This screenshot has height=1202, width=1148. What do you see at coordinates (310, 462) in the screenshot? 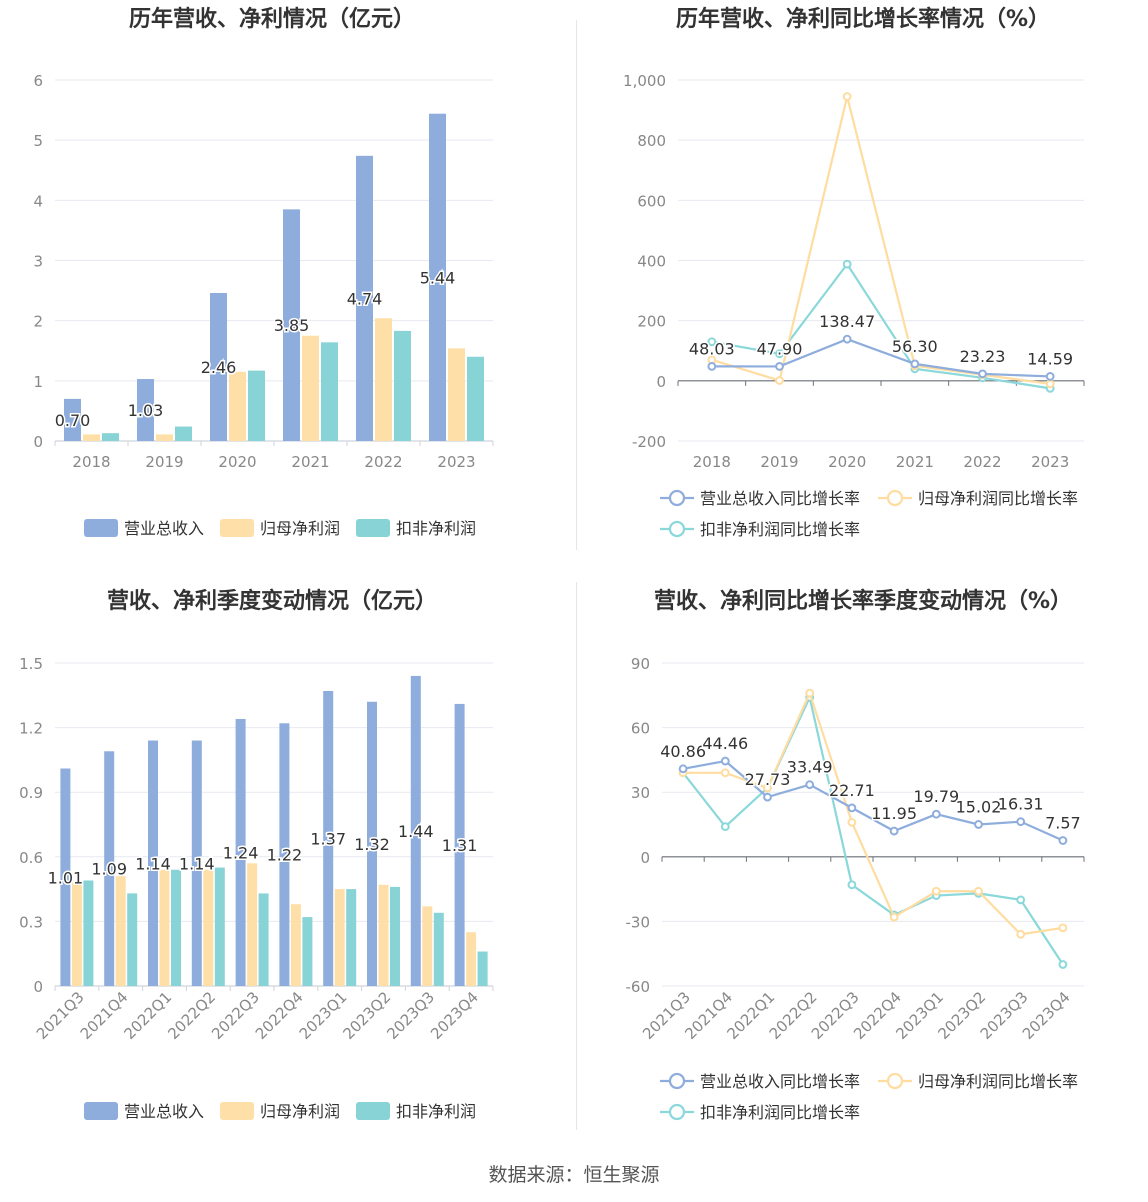
I see `x-tick-label: 2021` at bounding box center [310, 462].